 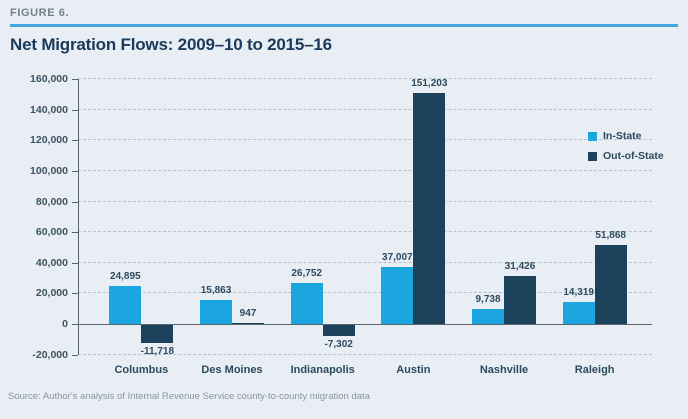 I want to click on y-axis-line, so click(x=78, y=217).